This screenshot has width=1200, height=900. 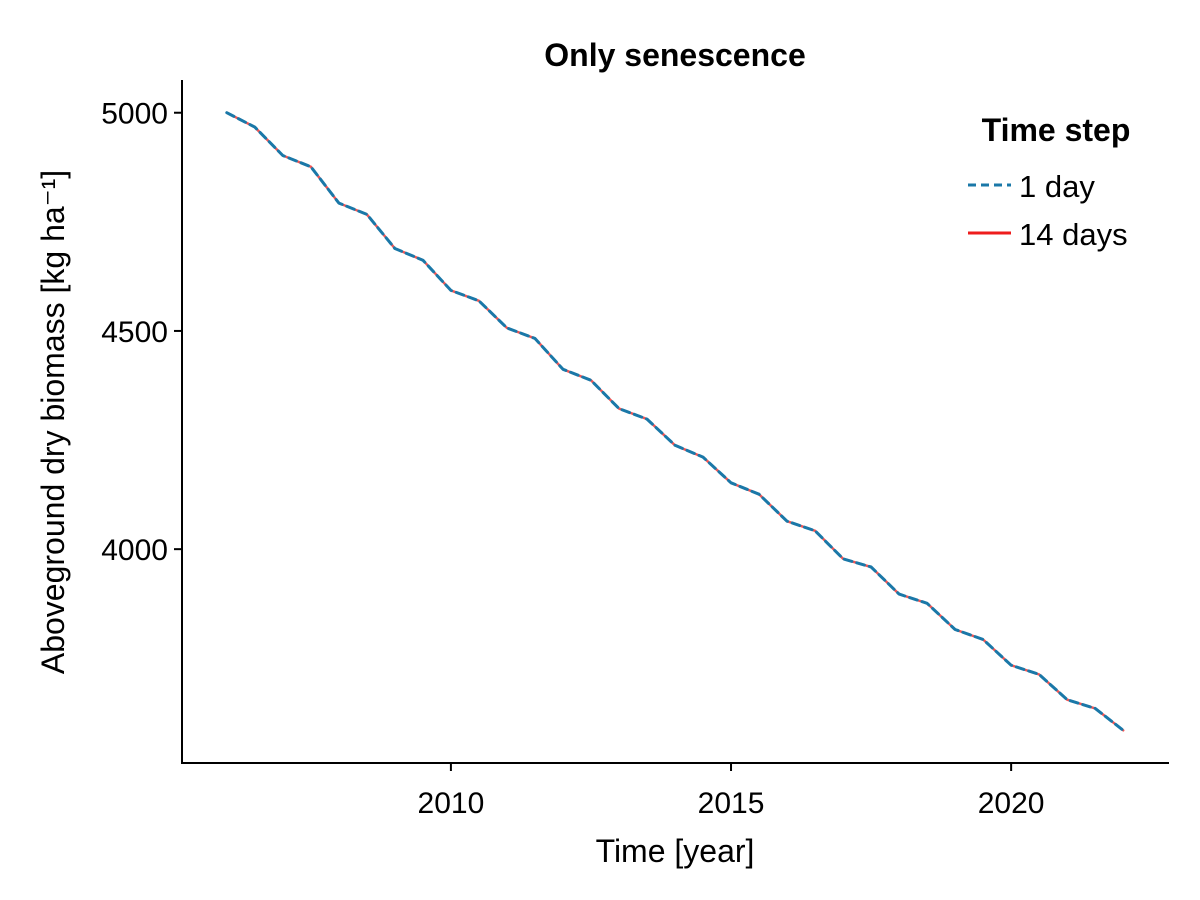 I want to click on legend: Time step 1 day 14 days, so click(x=1049, y=182).